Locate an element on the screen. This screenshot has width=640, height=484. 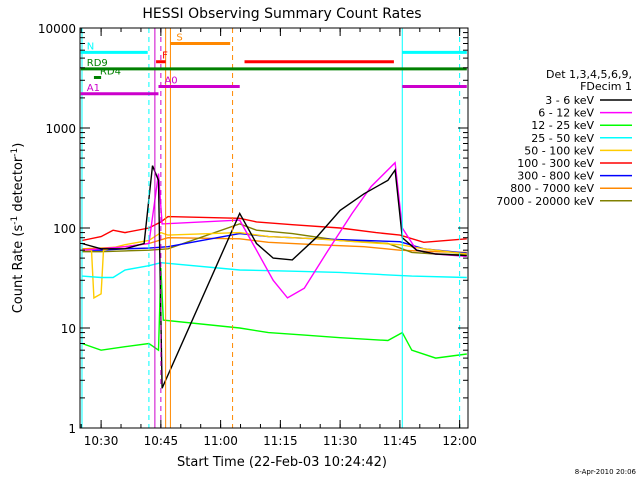
x-tick-label-7: 12:00 is located at coordinates (459, 441).